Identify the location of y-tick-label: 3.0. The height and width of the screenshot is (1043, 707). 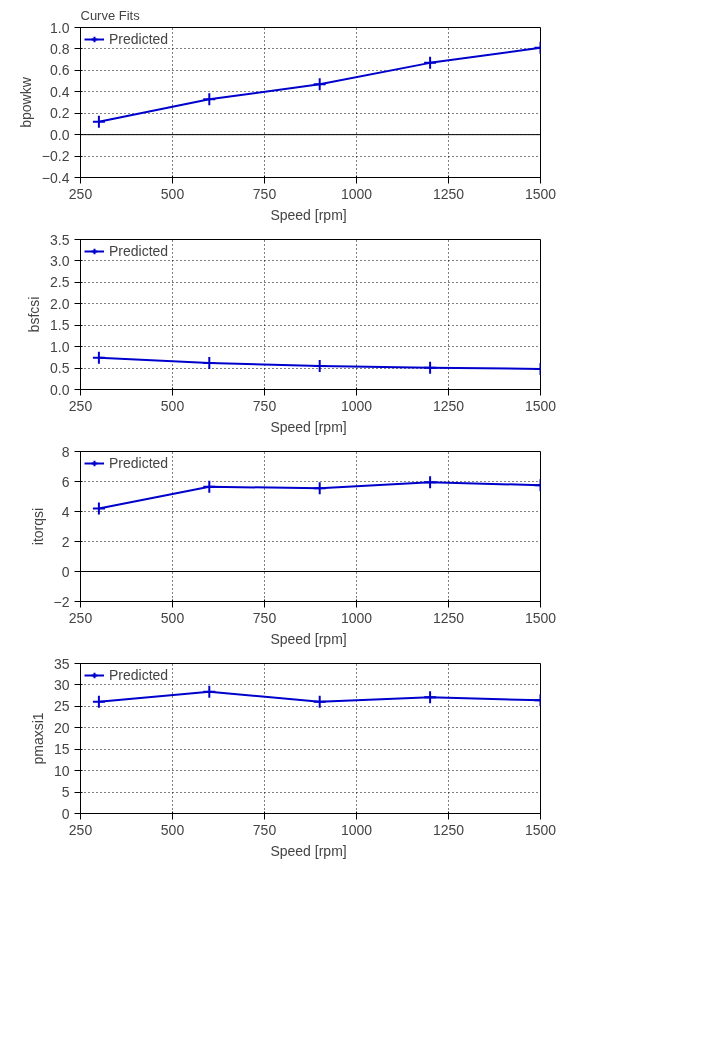
(60, 260).